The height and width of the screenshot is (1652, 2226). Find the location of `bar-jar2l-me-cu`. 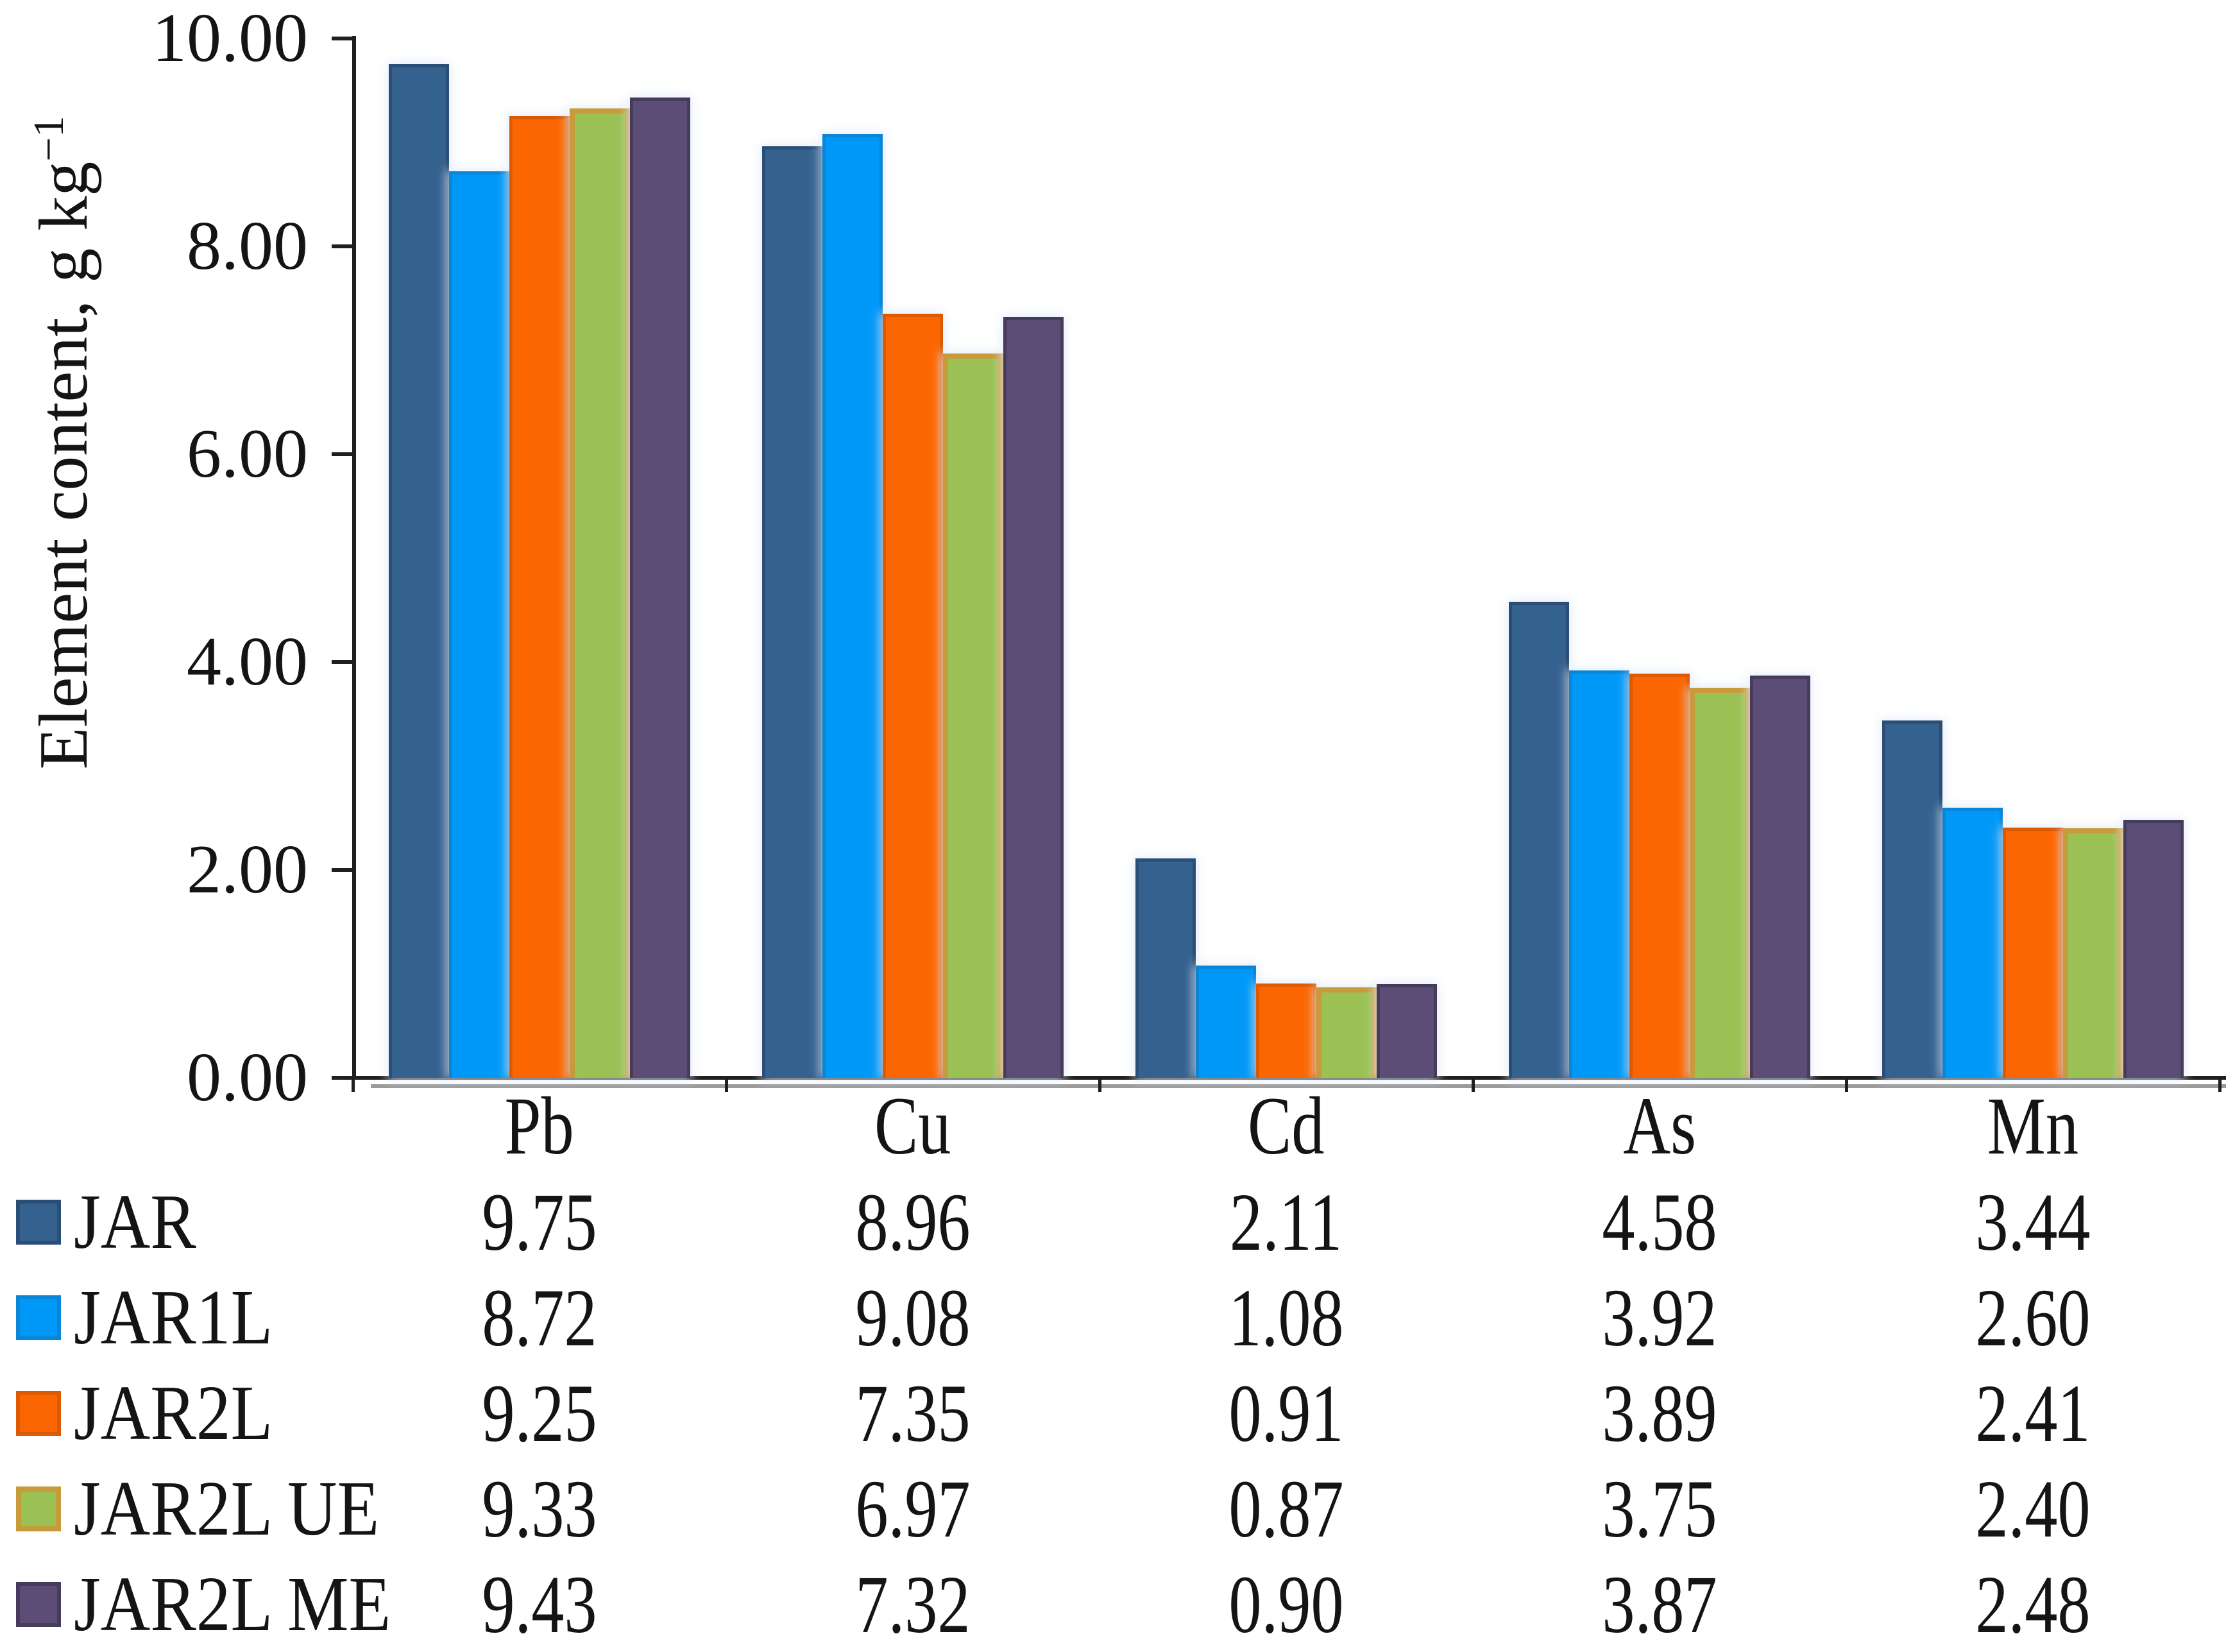

bar-jar2l-me-cu is located at coordinates (1033, 697).